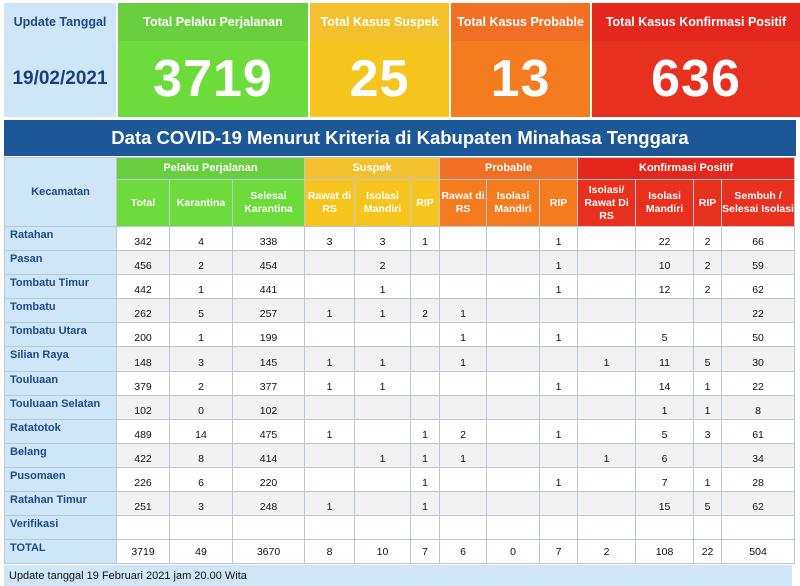 This screenshot has height=586, width=800. I want to click on column-header: Isolasi Mandiri, so click(383, 203).